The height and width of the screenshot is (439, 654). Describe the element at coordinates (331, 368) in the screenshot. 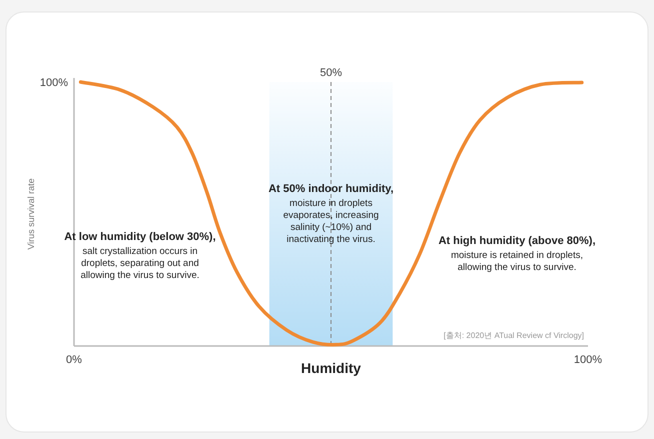

I see `x-axis-title: Humidity` at that location.